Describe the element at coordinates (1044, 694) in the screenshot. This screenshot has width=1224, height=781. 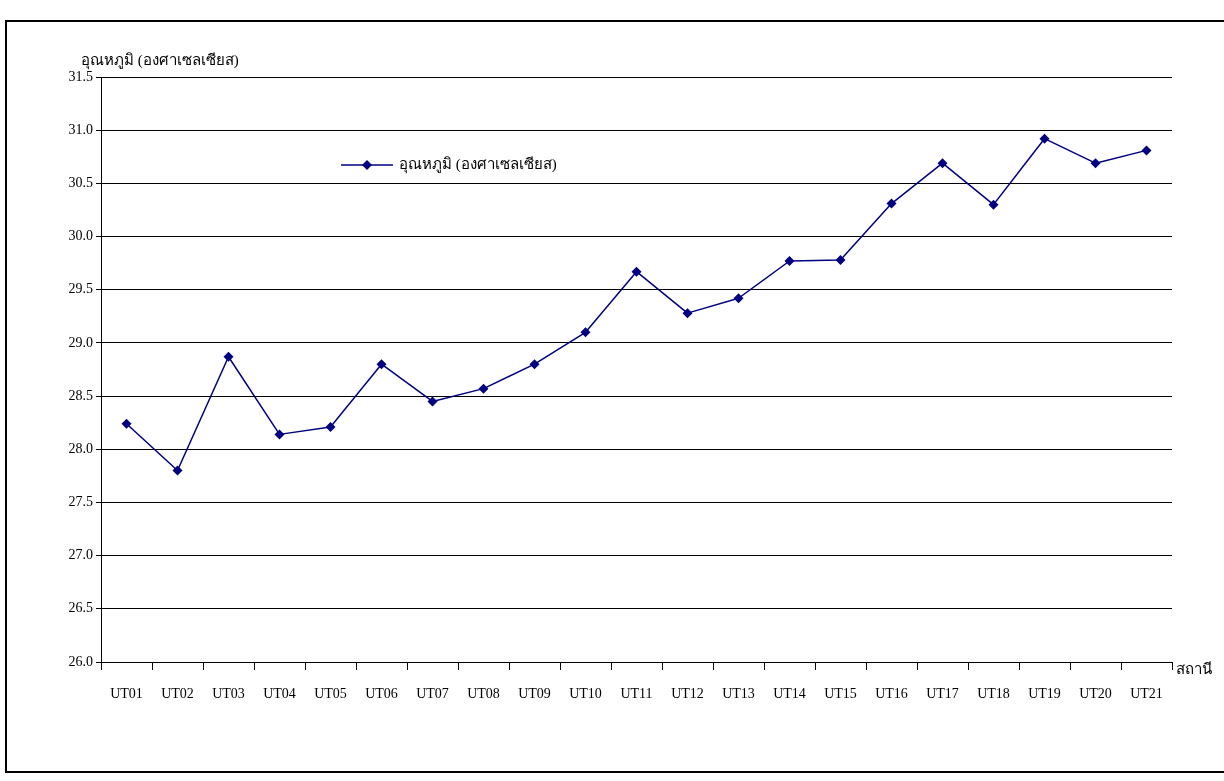
I see `x-tick-label: UT19` at that location.